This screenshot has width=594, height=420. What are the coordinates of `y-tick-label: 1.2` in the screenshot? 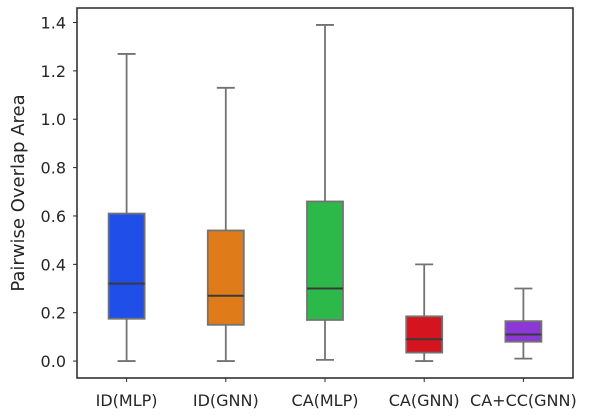 It's located at (53, 71).